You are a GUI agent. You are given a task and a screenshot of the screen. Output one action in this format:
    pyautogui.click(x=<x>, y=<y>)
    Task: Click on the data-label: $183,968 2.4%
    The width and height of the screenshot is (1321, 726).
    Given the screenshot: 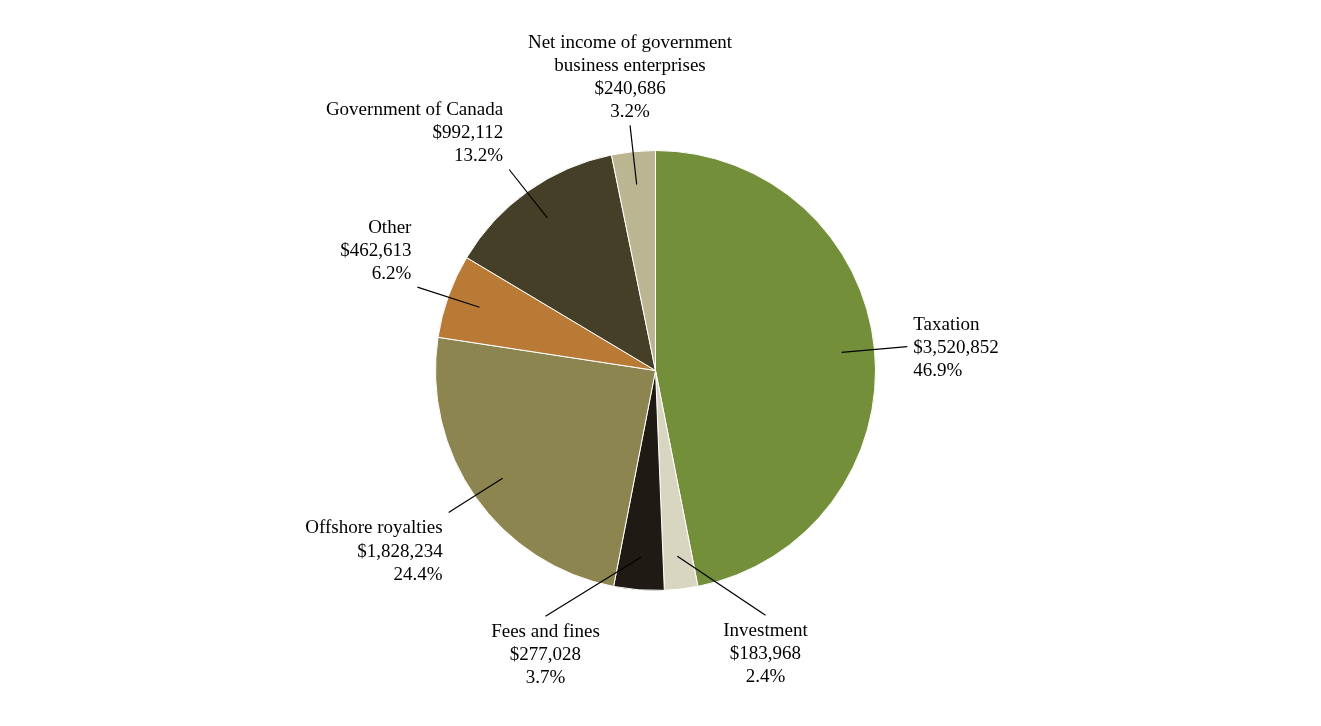 What is the action you would take?
    pyautogui.click(x=765, y=664)
    